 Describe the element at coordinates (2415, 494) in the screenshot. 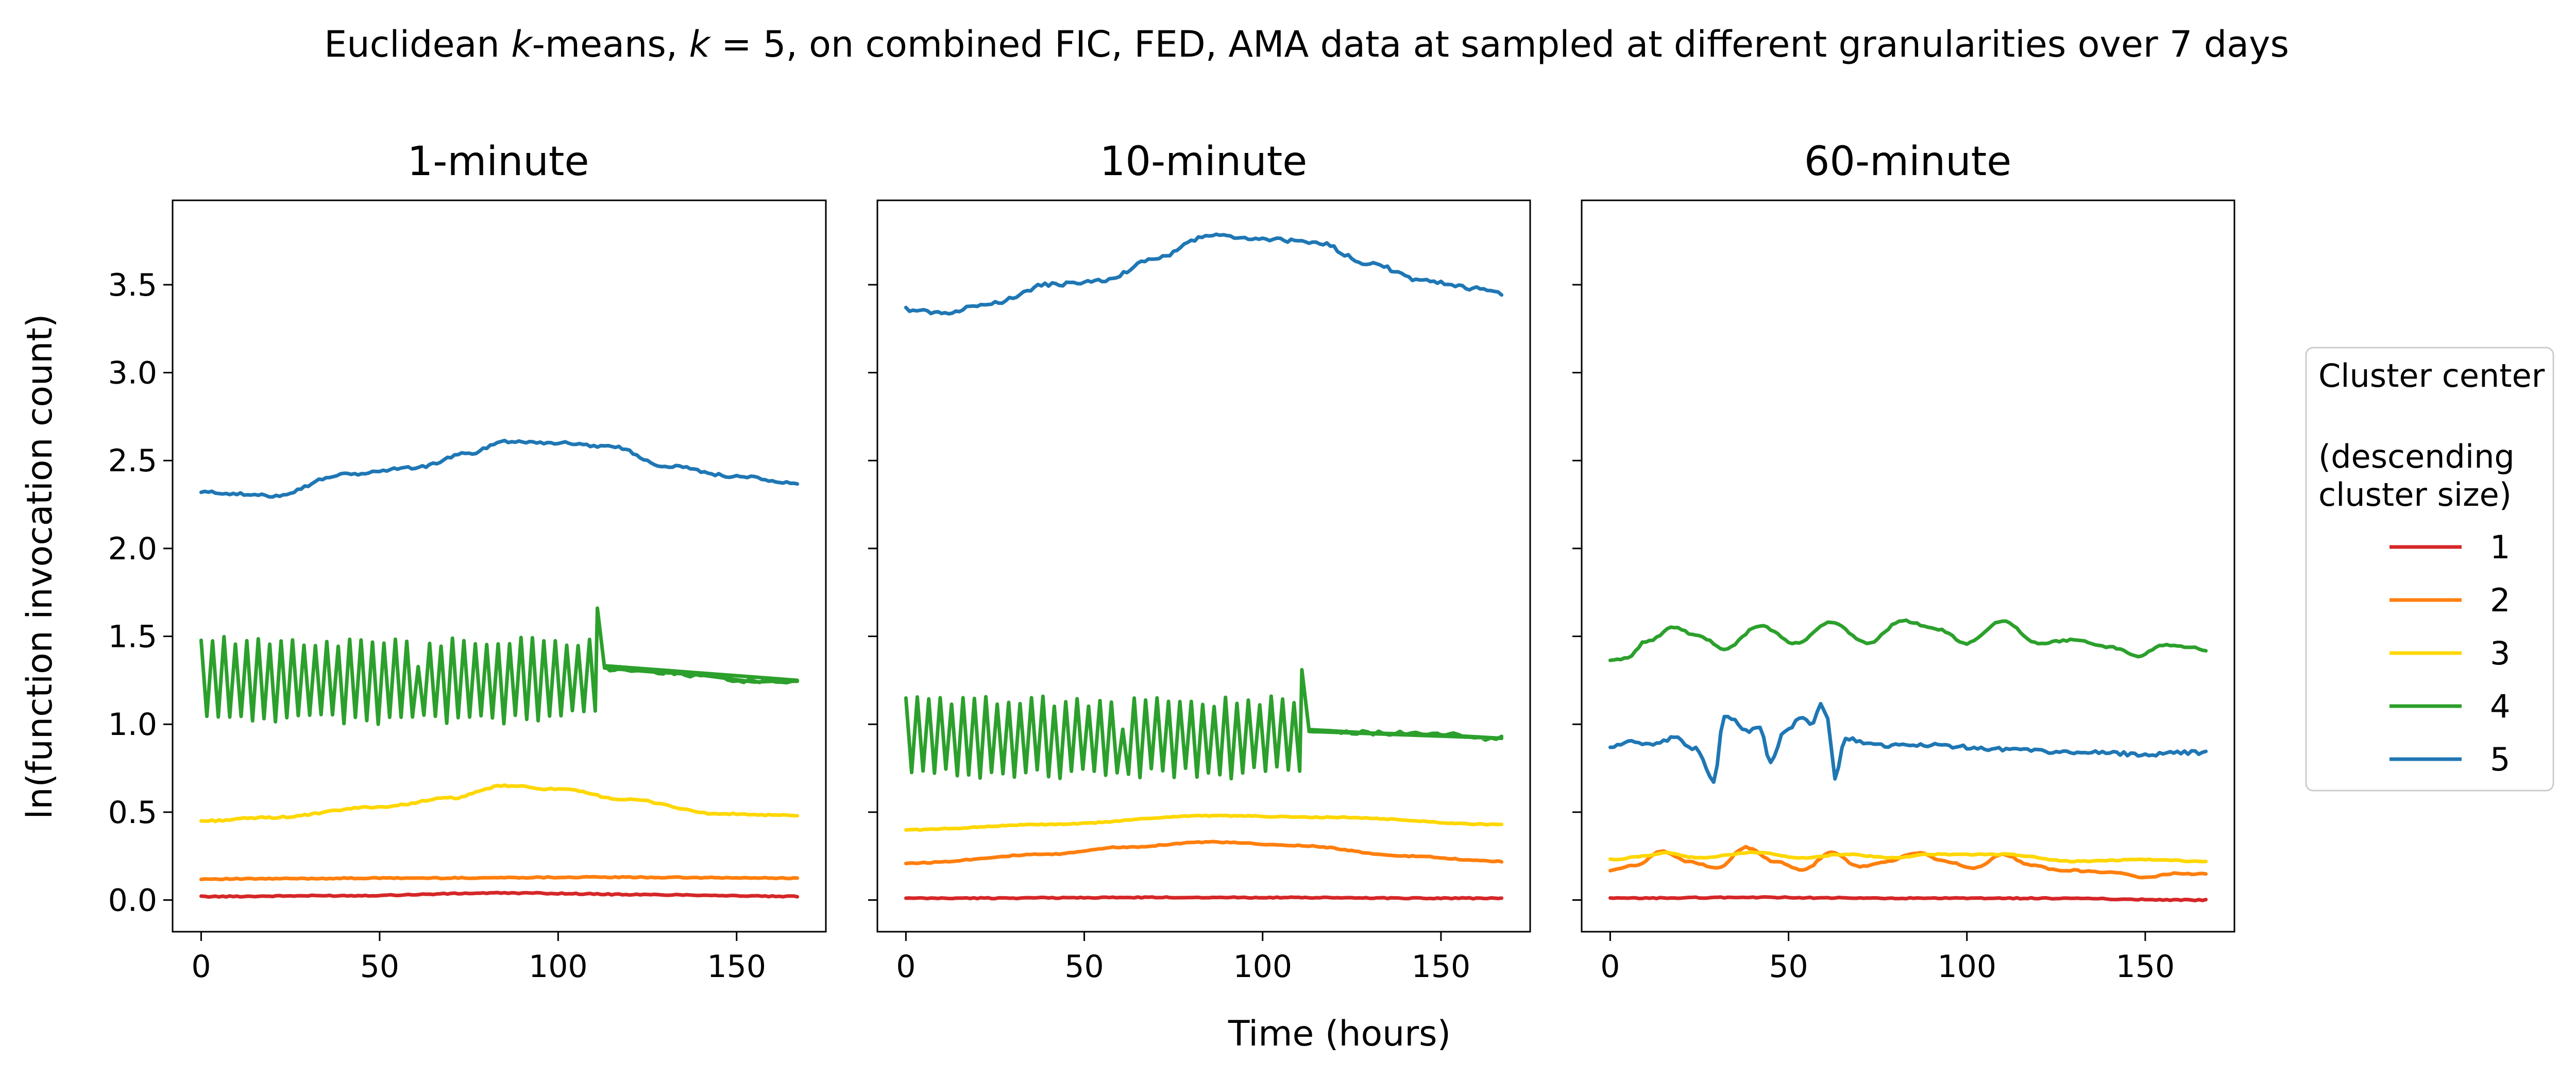

I see `legend-title-line-3: cluster size)` at that location.